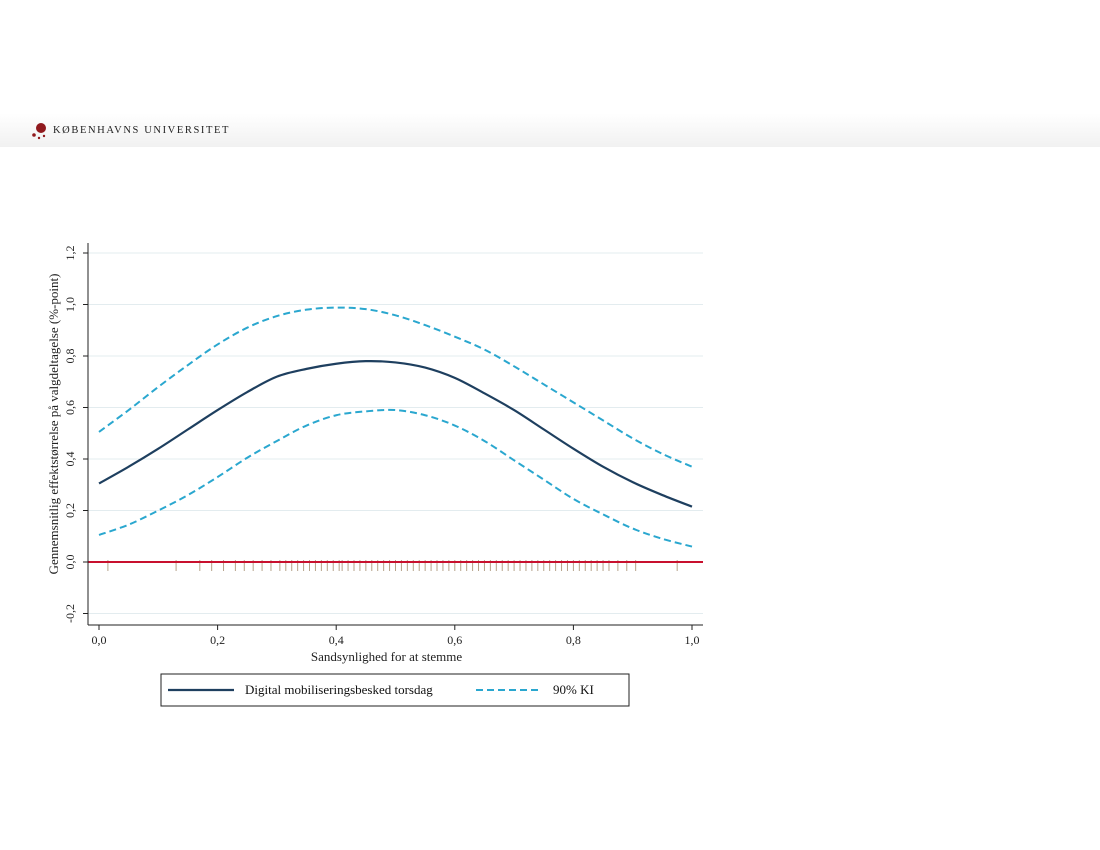 This screenshot has width=1100, height=850. What do you see at coordinates (692, 640) in the screenshot?
I see `x-tick-label-5: 1,0` at bounding box center [692, 640].